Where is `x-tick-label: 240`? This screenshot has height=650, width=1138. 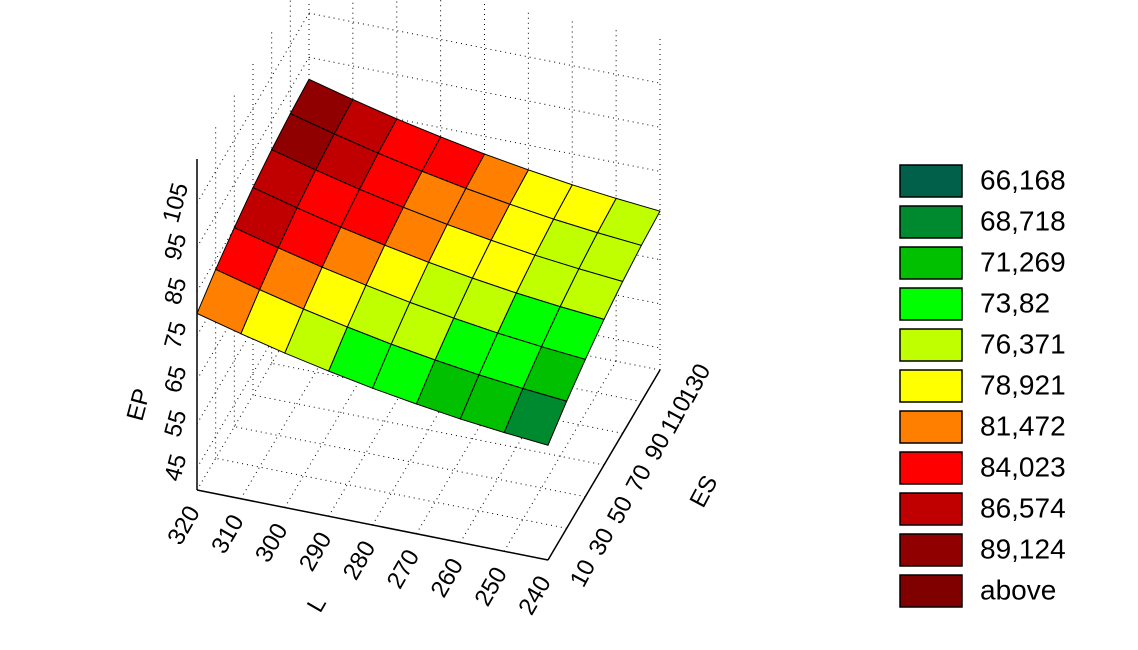 x-tick-label: 240 is located at coordinates (534, 595).